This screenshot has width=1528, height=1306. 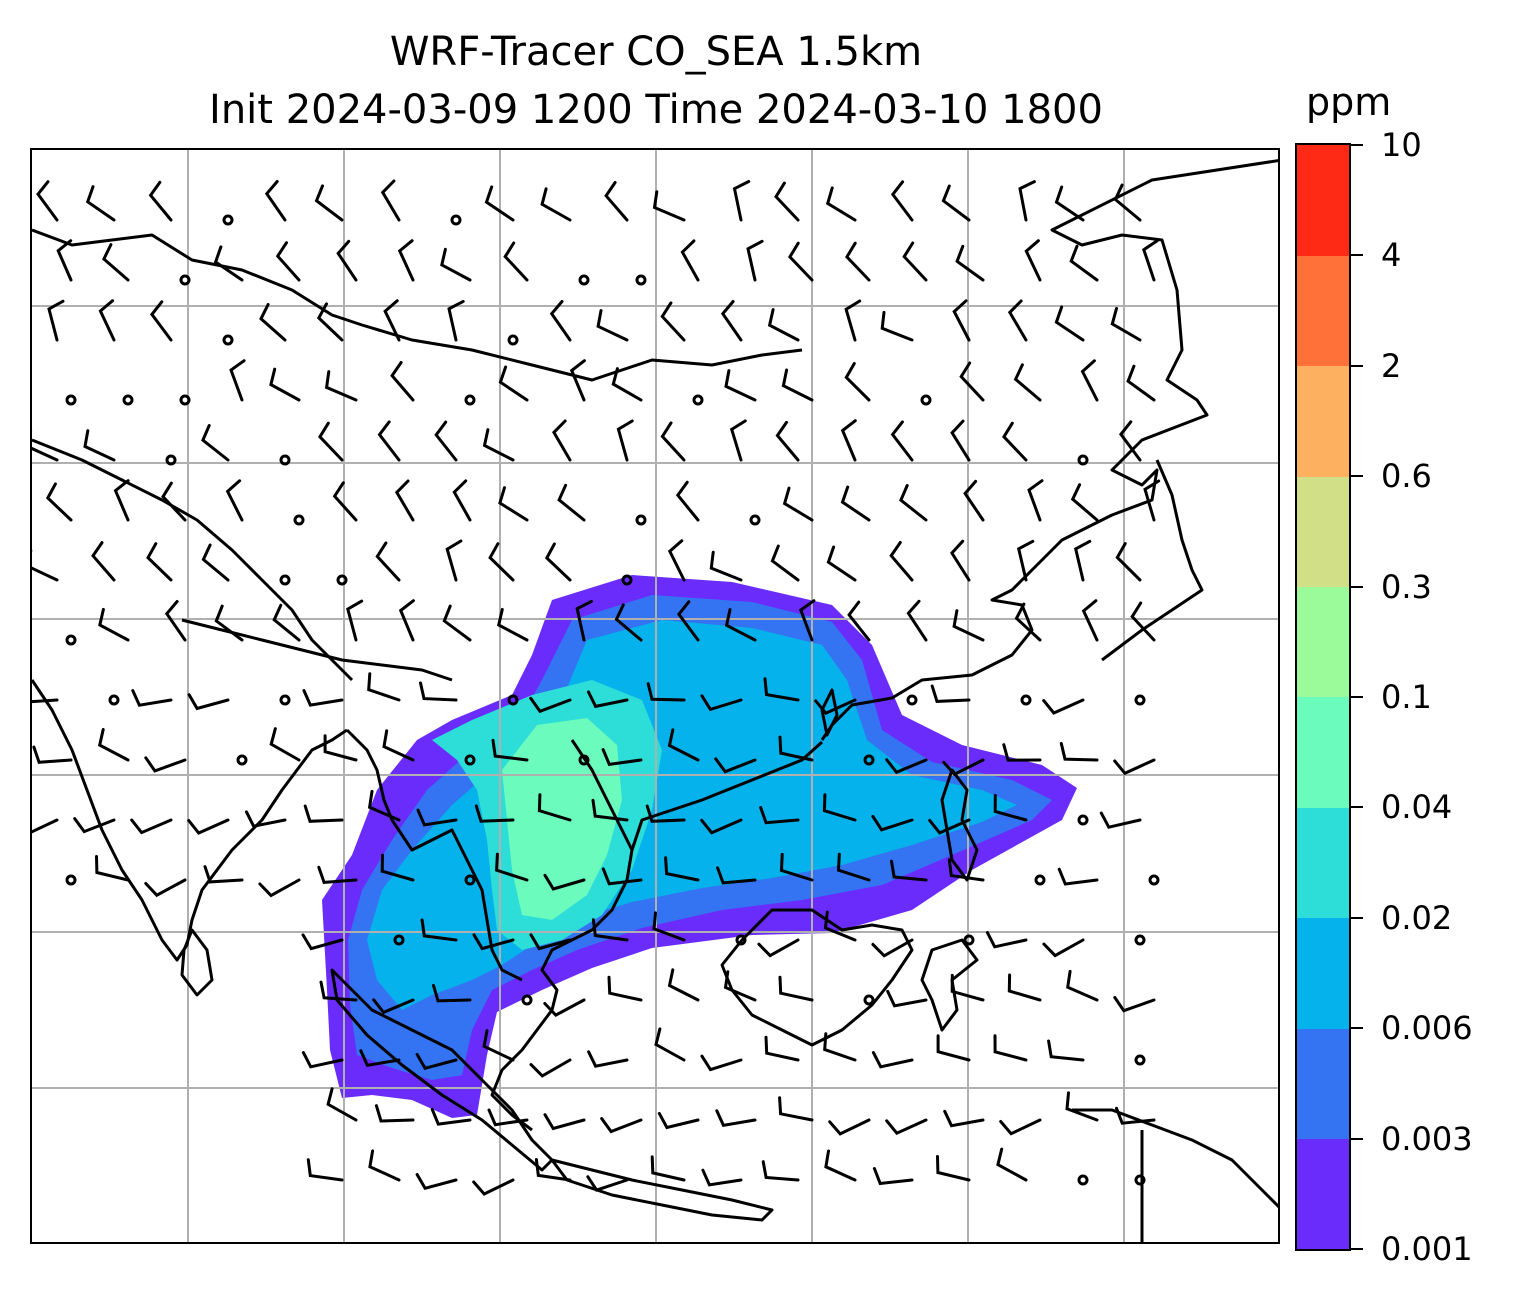 What do you see at coordinates (656, 52) in the screenshot?
I see `plot-title-line1: WRF-Tracer CO_SEA 1.5km` at bounding box center [656, 52].